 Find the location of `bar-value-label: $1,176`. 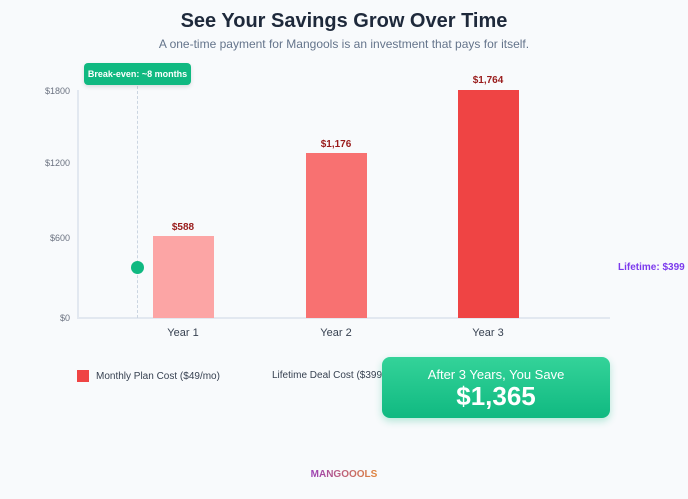

bar-value-label: $1,176 is located at coordinates (336, 144).